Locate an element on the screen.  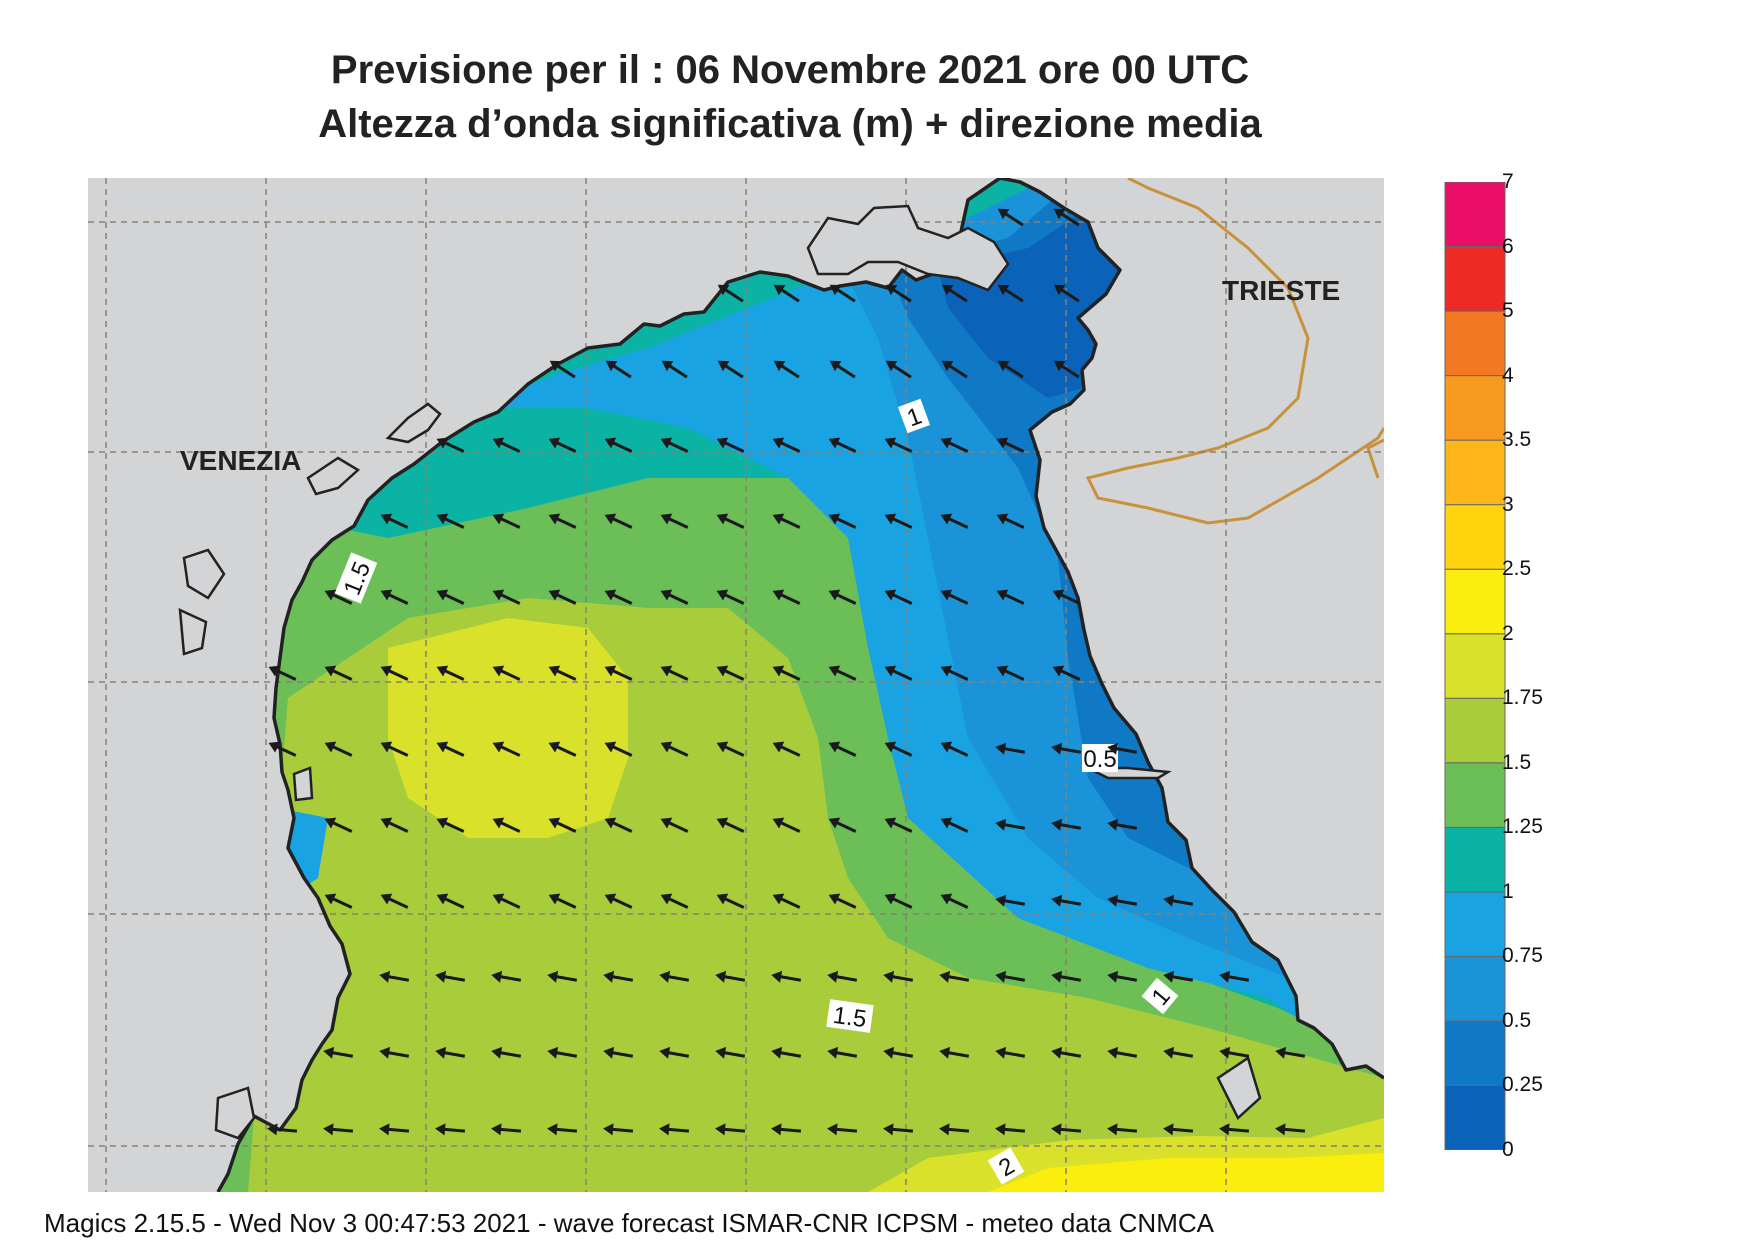
legend-tick-label: 1.75 is located at coordinates (1522, 698).